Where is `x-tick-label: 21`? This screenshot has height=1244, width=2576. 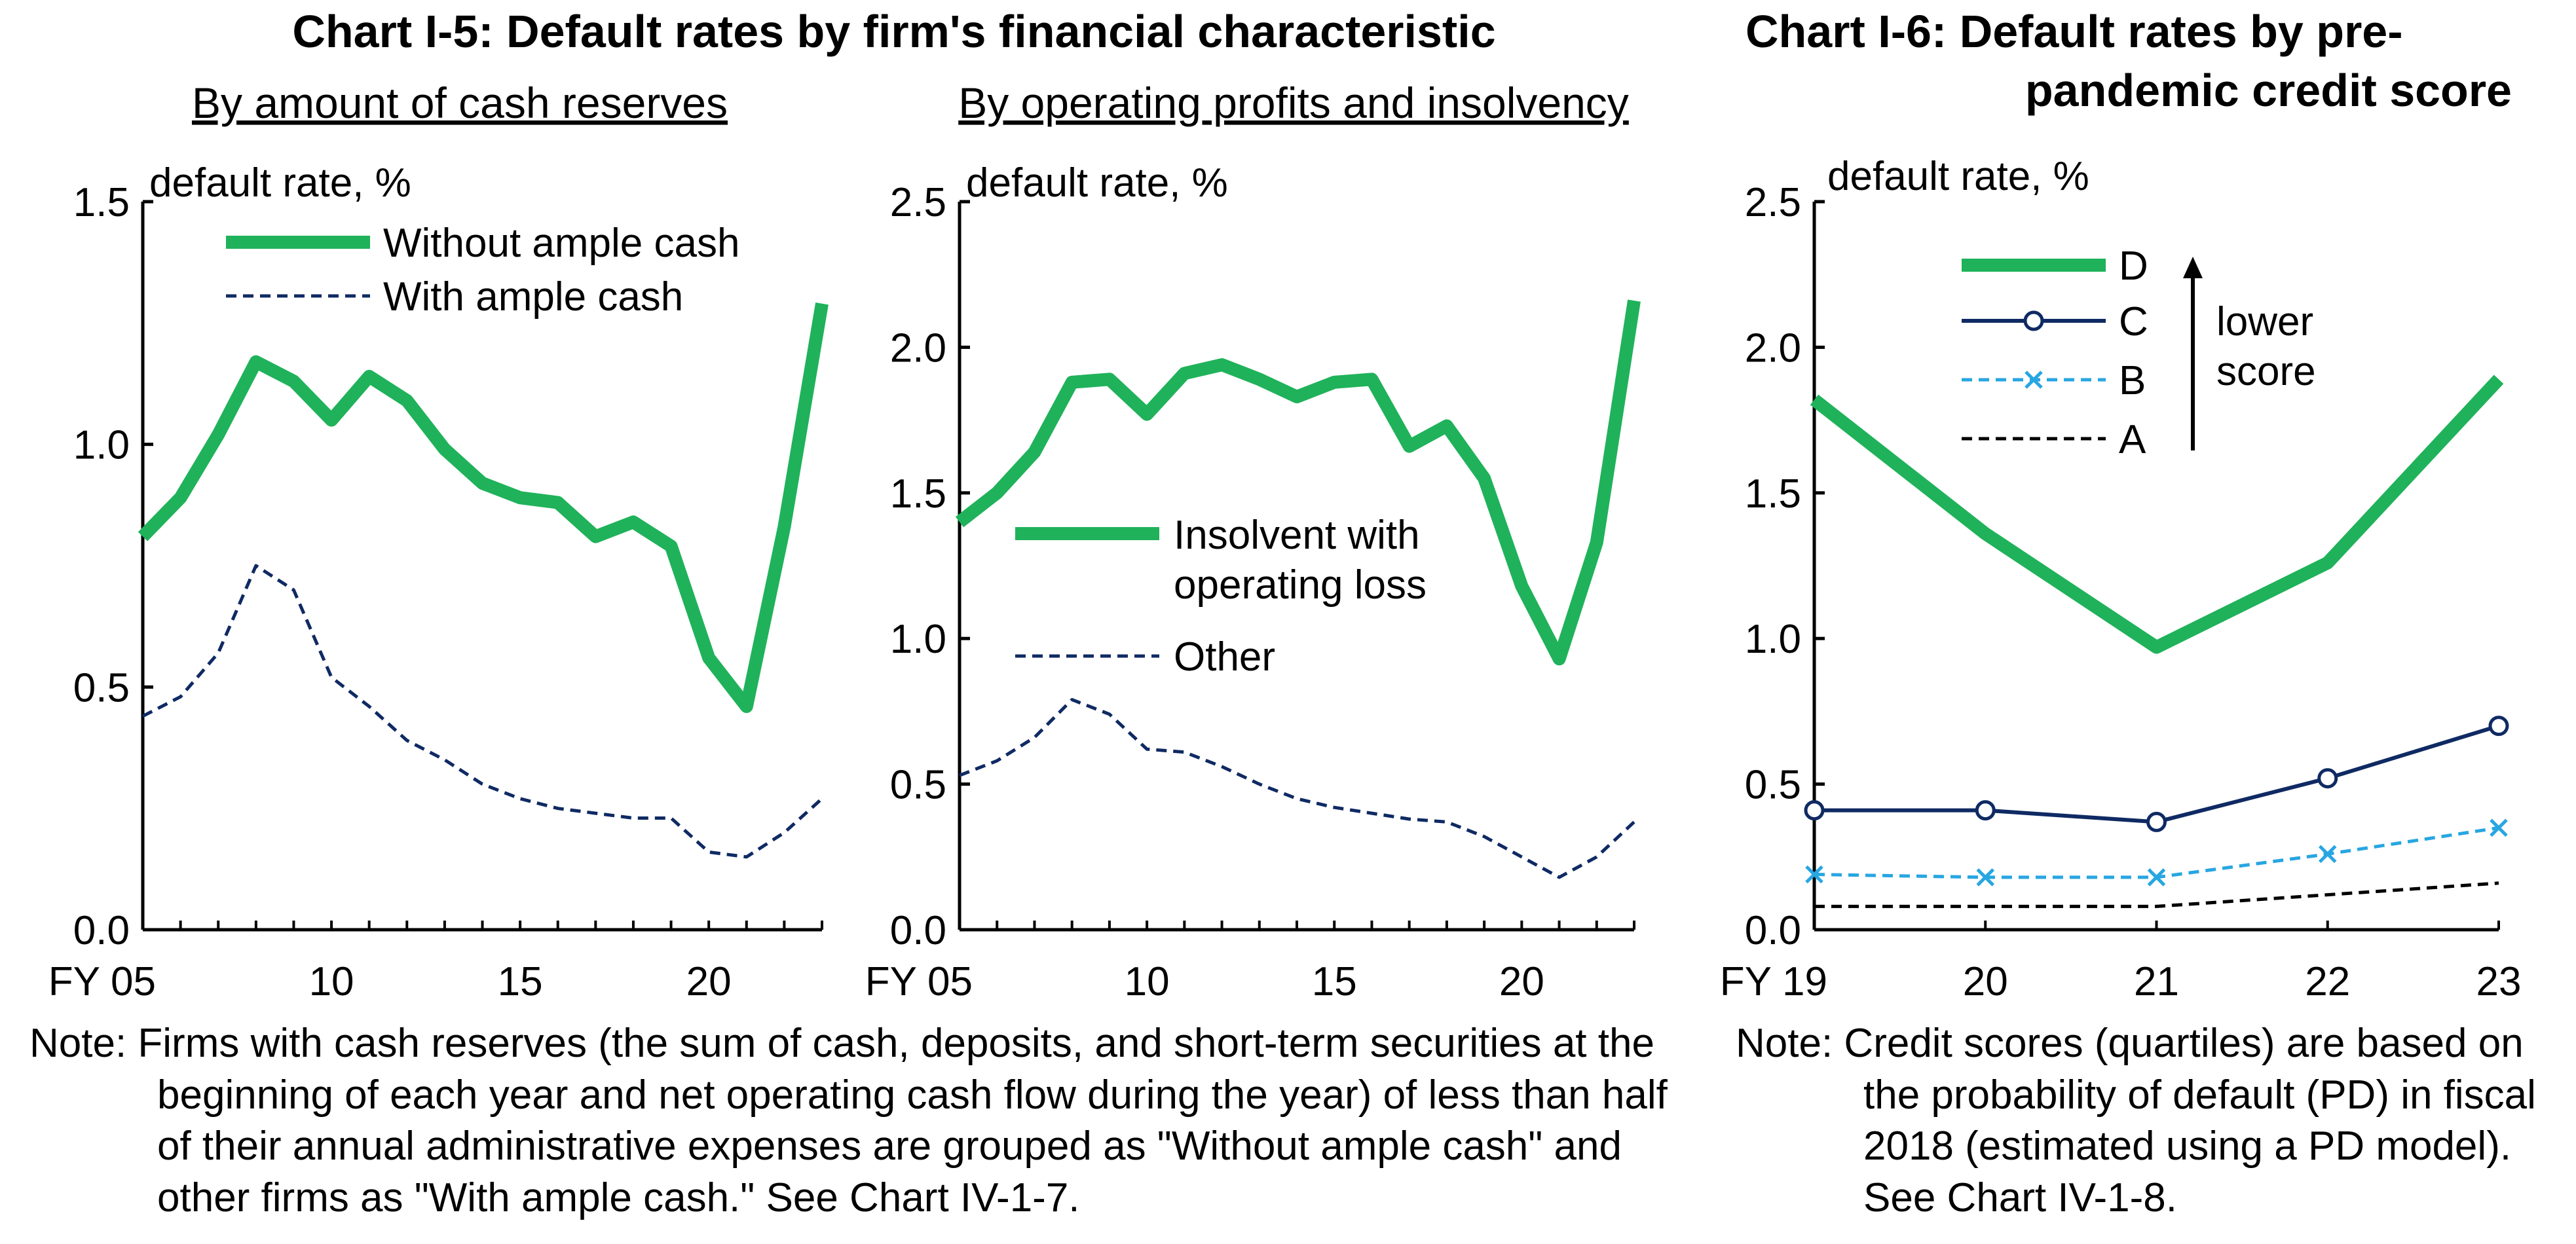
x-tick-label: 21 is located at coordinates (2156, 981).